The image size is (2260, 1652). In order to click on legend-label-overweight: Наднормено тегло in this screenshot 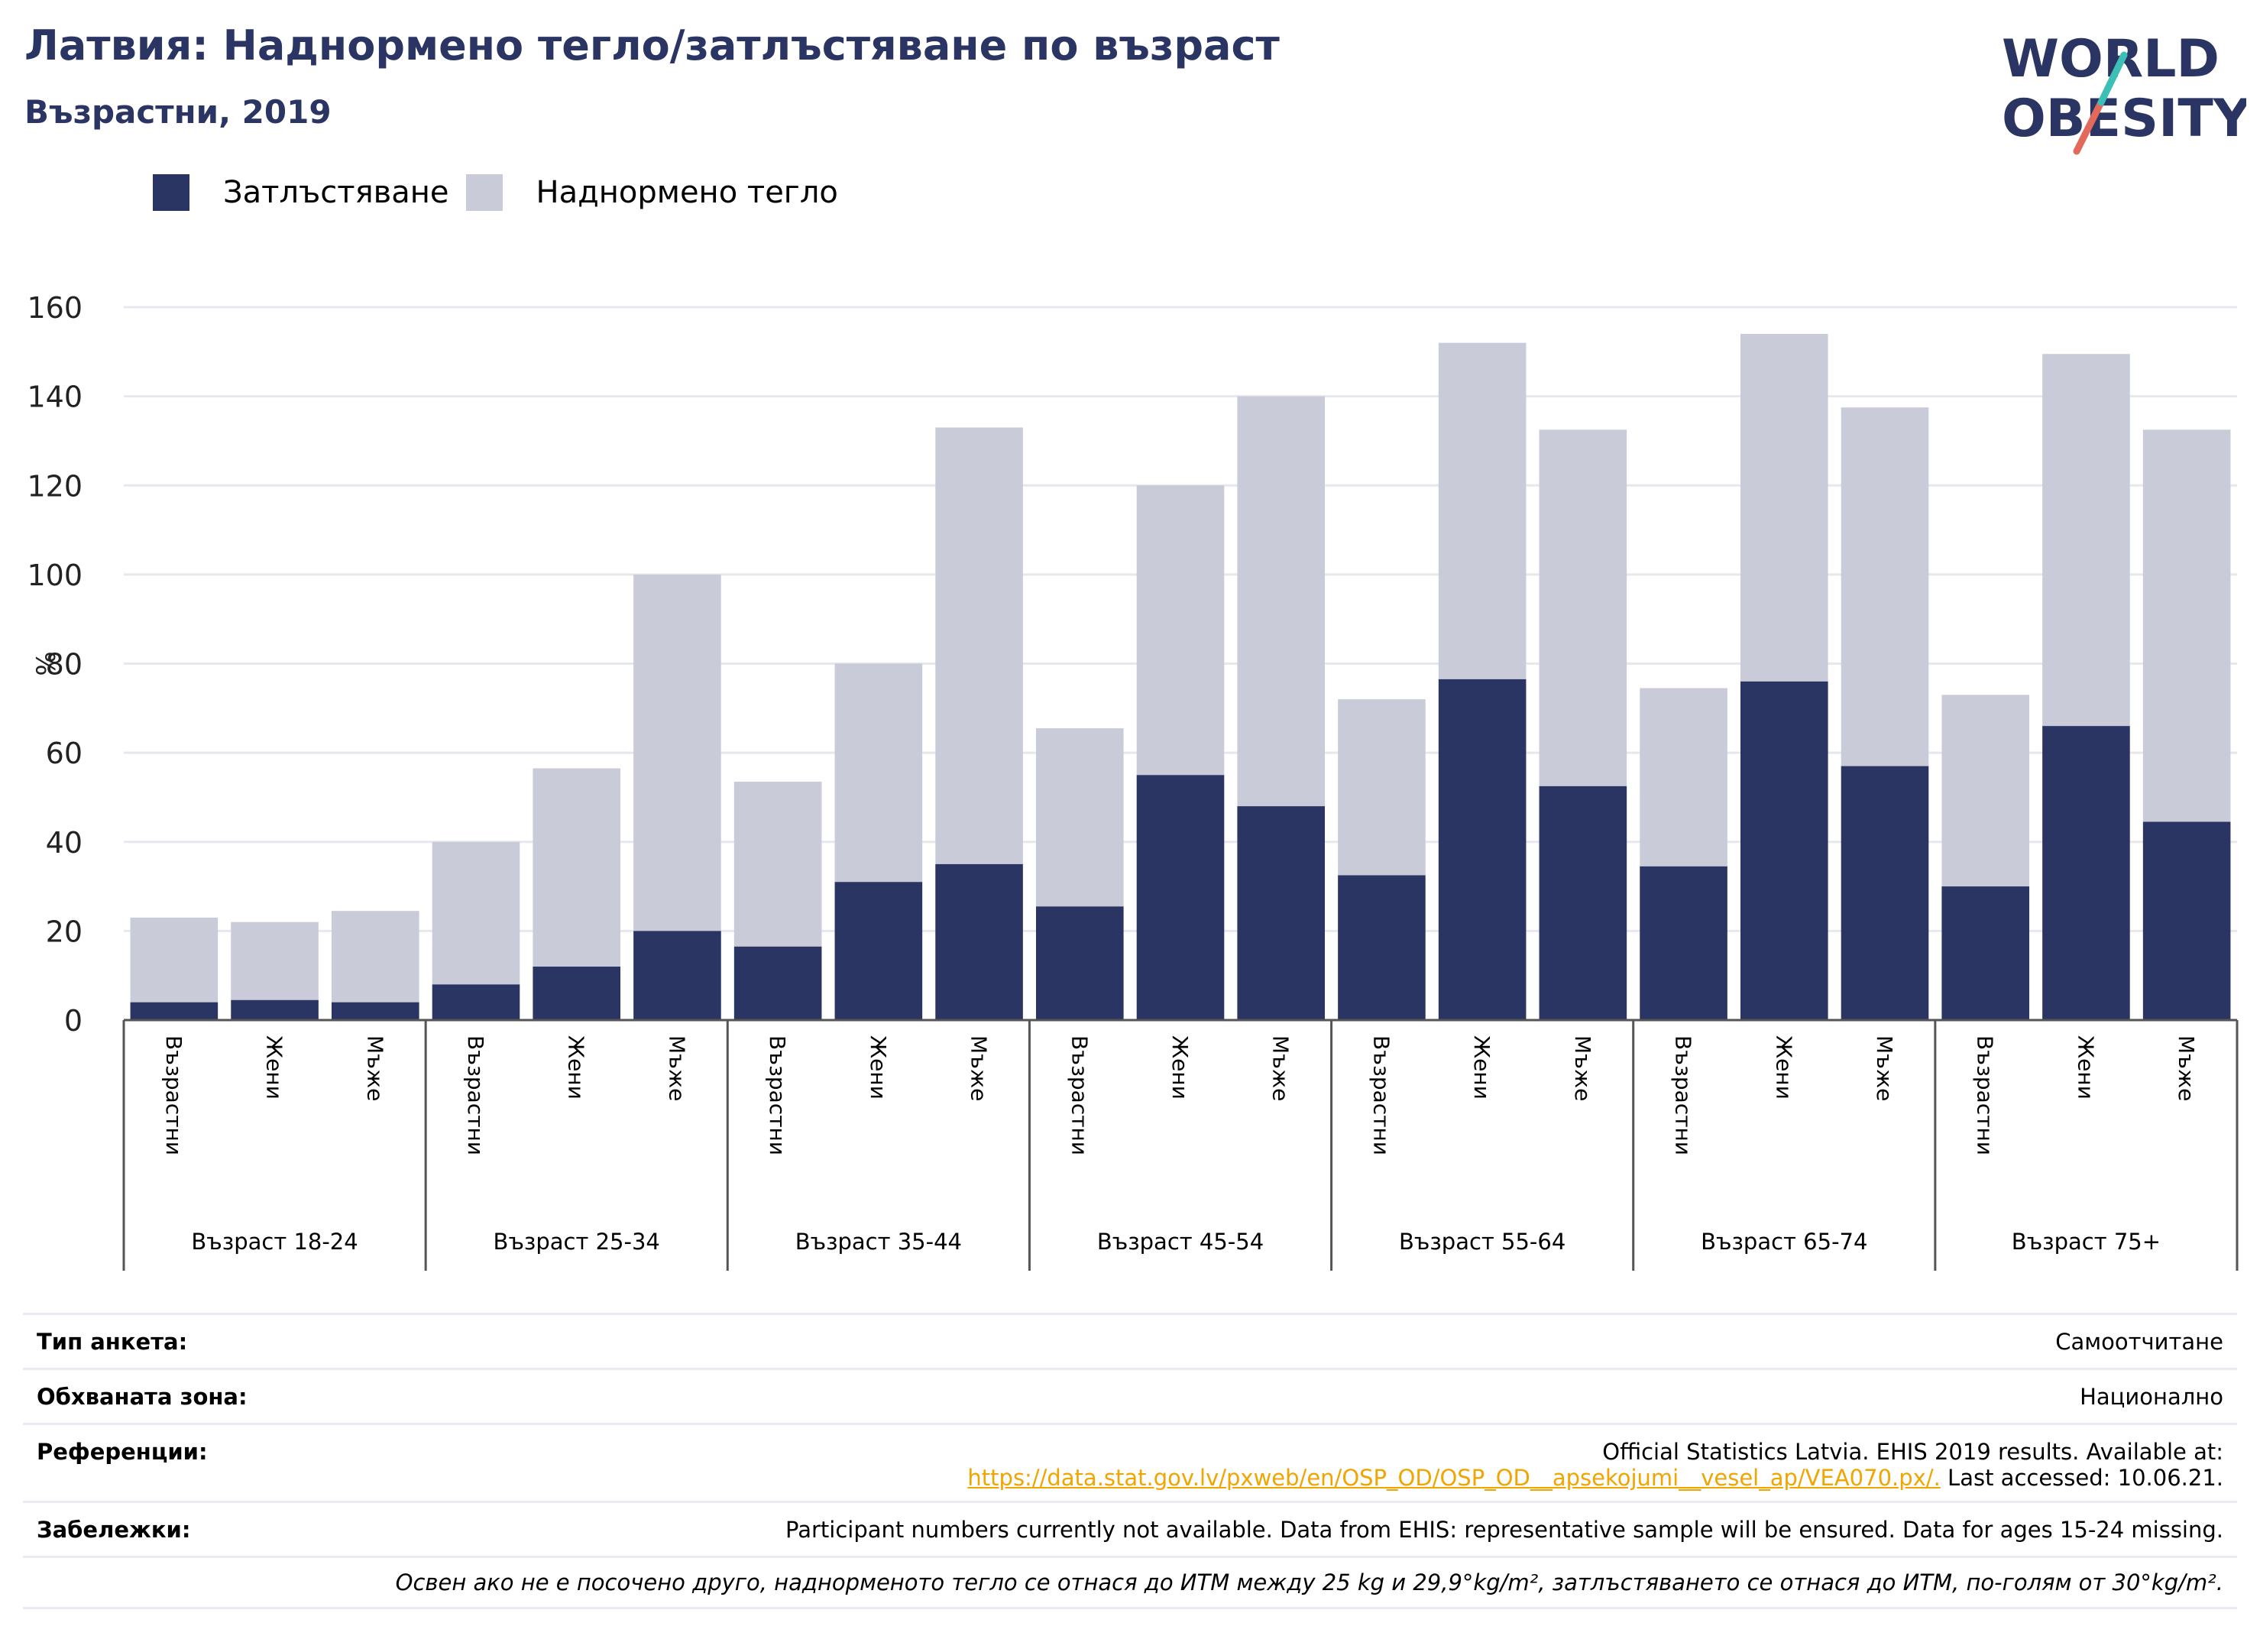, I will do `click(687, 192)`.